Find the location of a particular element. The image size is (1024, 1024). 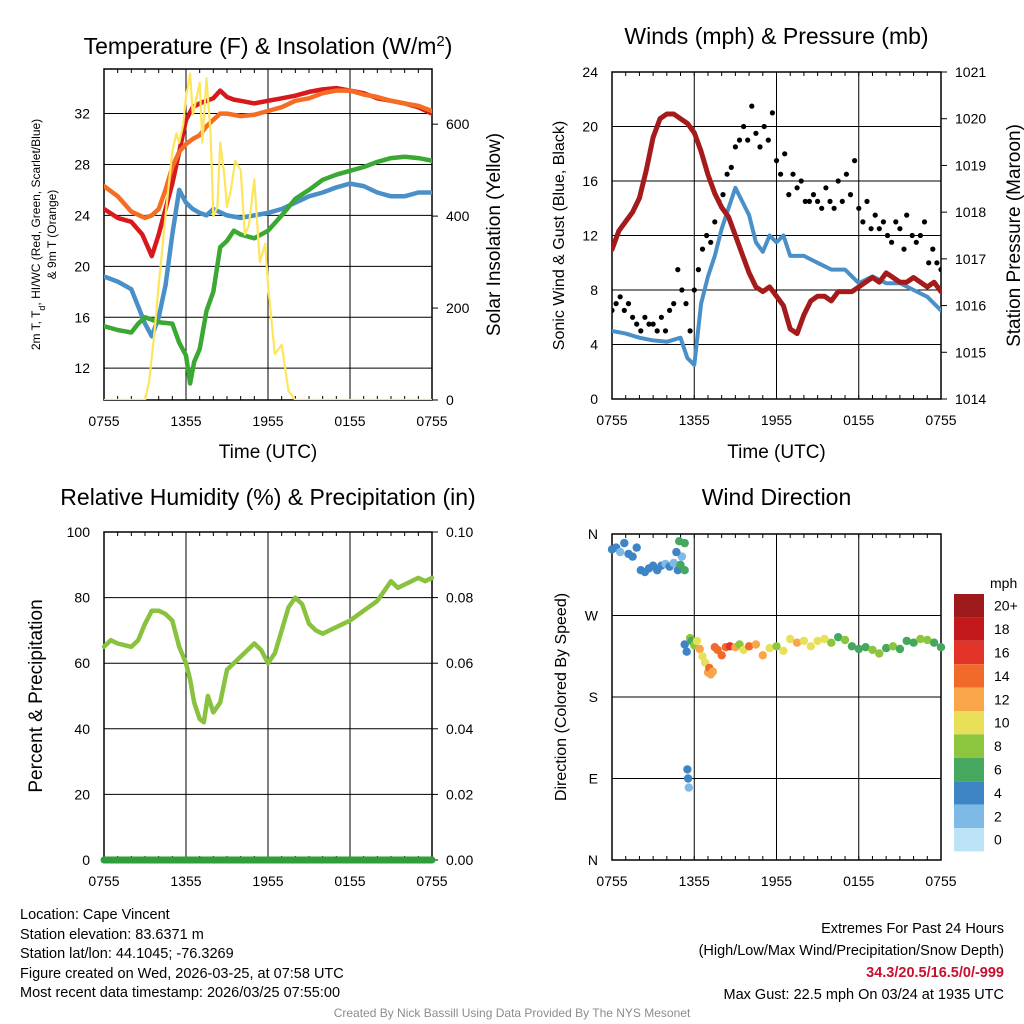

y-axis-label-2: & 9m T (Orange) is located at coordinates (52, 235).